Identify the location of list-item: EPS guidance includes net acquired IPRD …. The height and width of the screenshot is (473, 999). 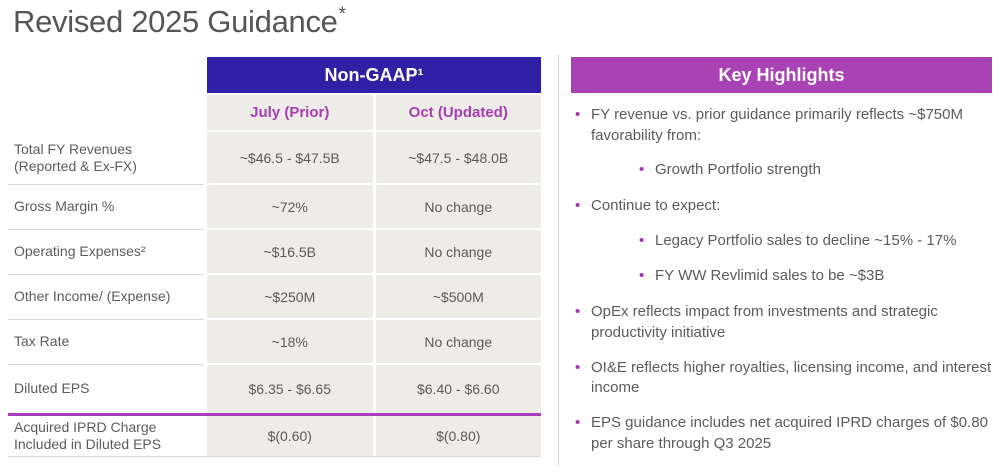
(781, 433).